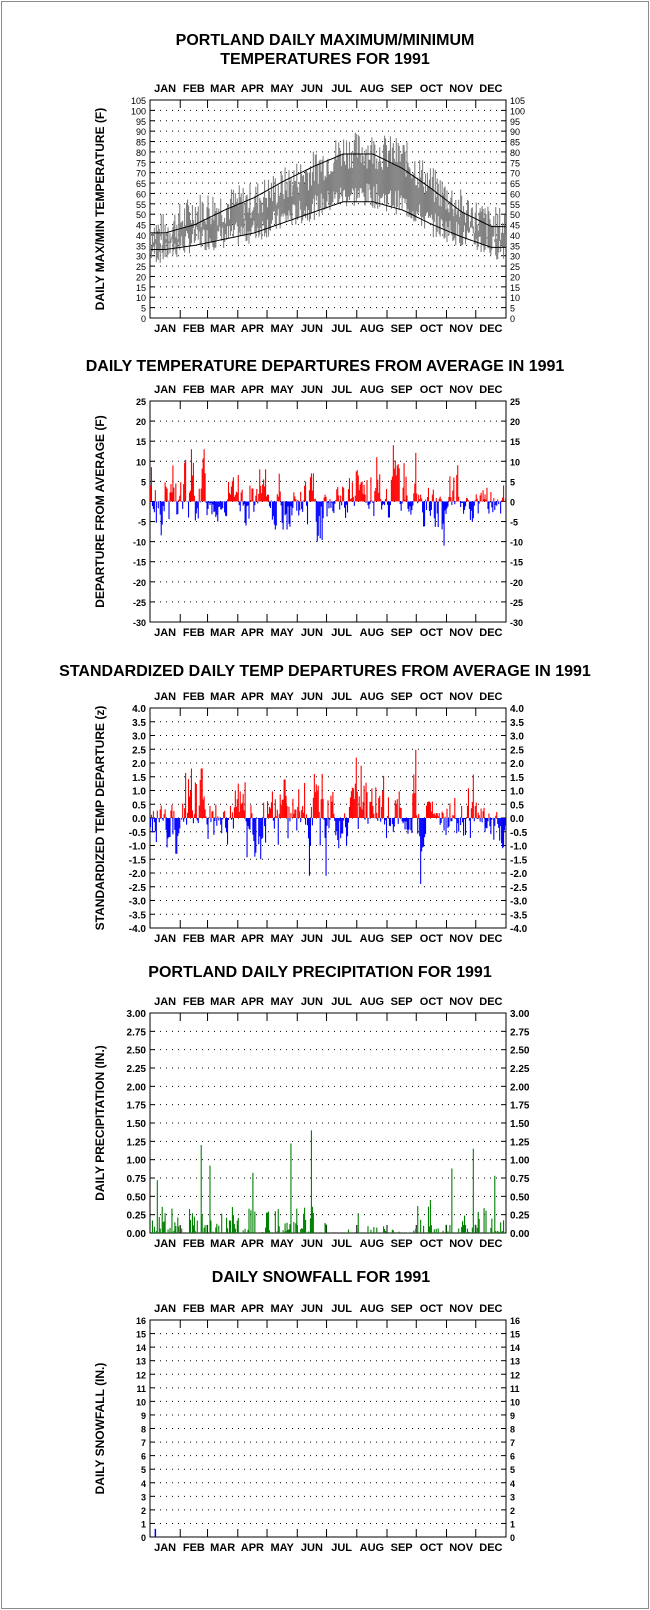 Image resolution: width=650 pixels, height=1610 pixels. I want to click on y-tick-label-left: 1.50, so click(137, 1124).